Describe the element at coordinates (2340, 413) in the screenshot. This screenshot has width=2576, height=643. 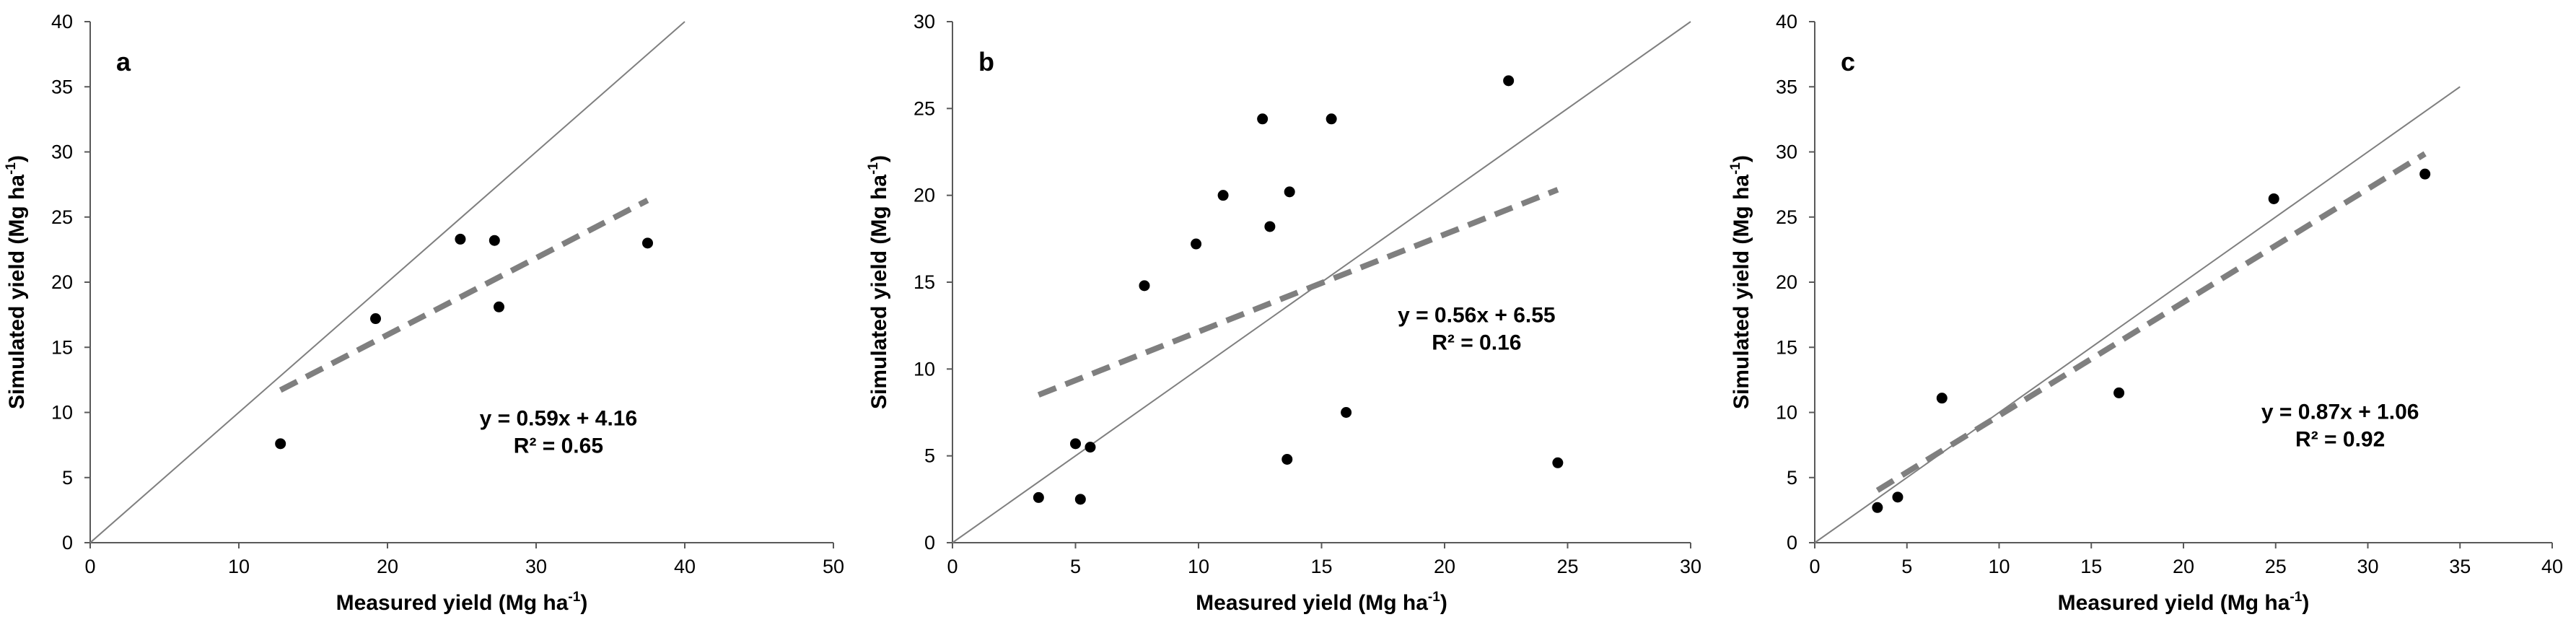
I see `trendline-equation: y = 0.87x + 1.06` at that location.